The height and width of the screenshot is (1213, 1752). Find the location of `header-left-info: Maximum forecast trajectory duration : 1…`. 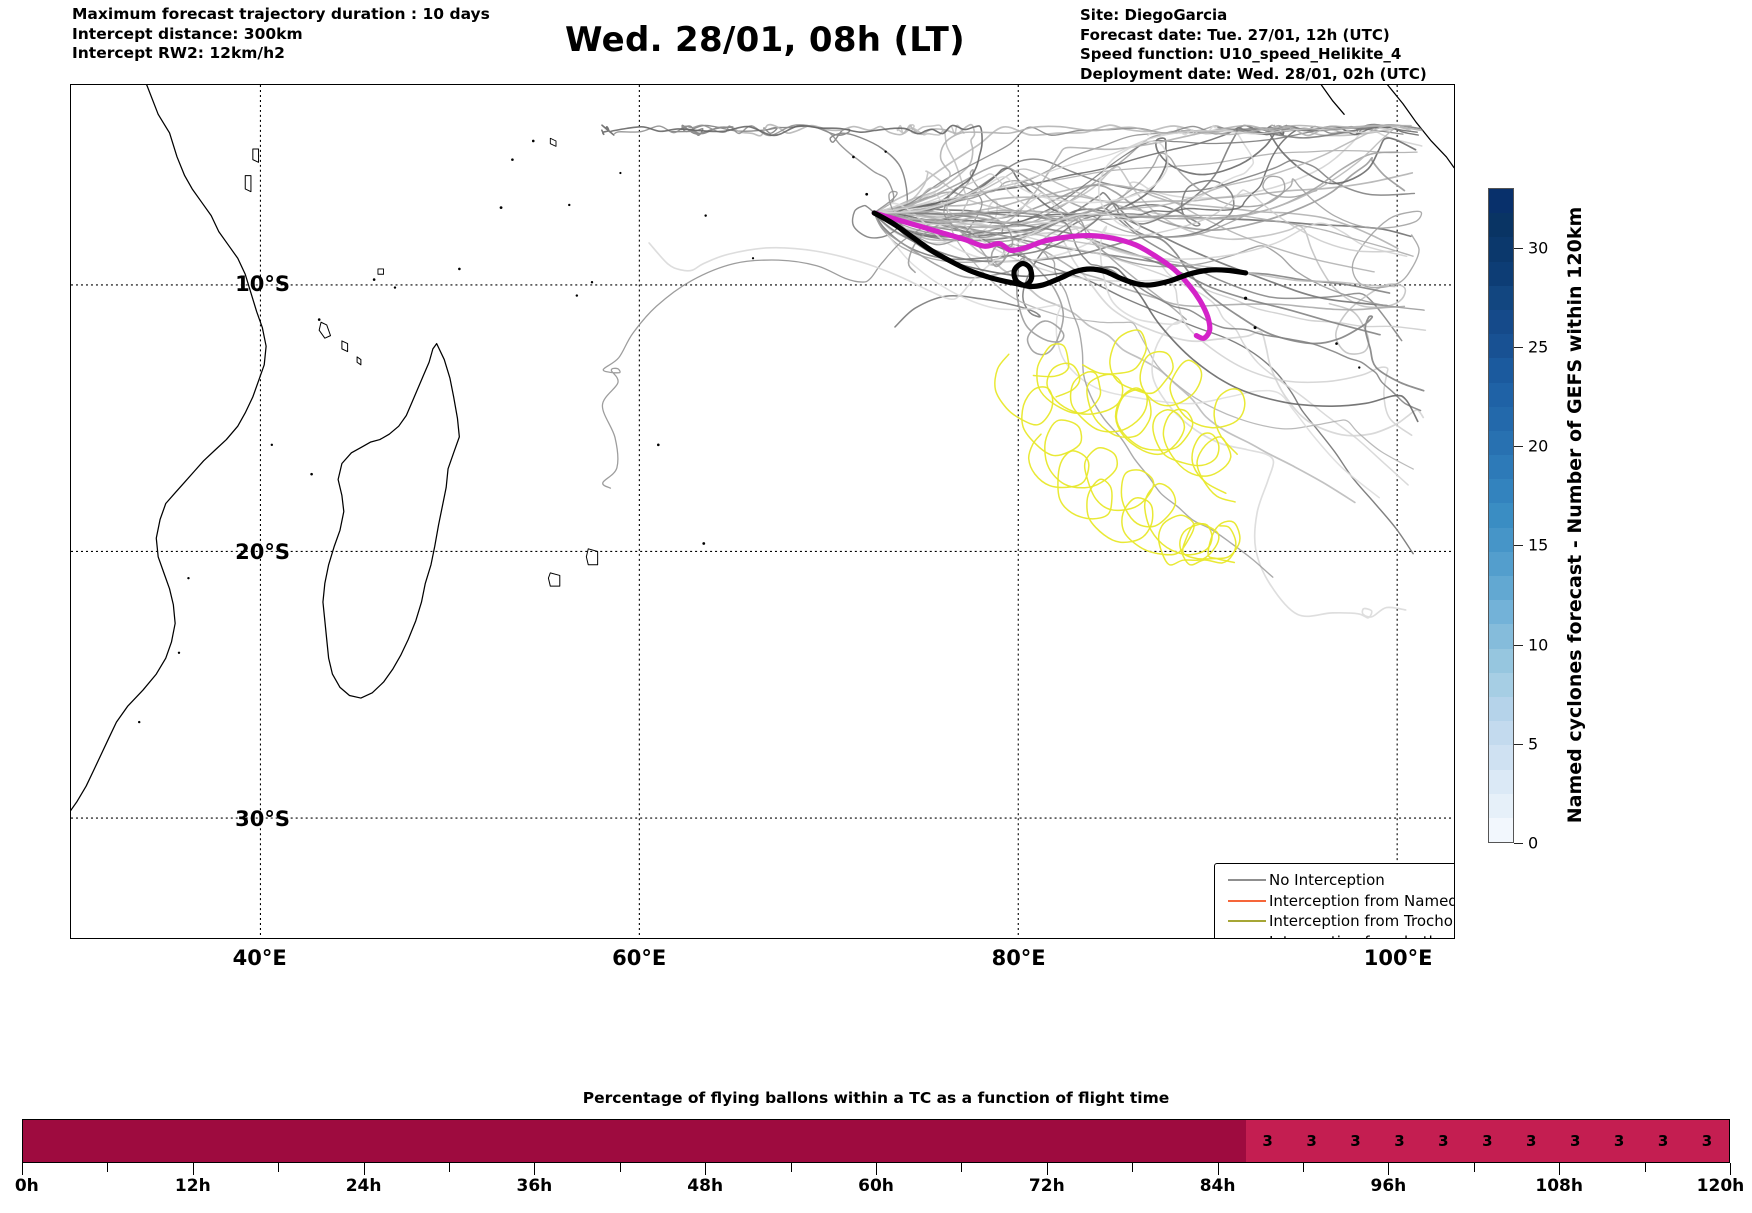

header-left-info: Maximum forecast trajectory duration : 1… is located at coordinates (281, 34).